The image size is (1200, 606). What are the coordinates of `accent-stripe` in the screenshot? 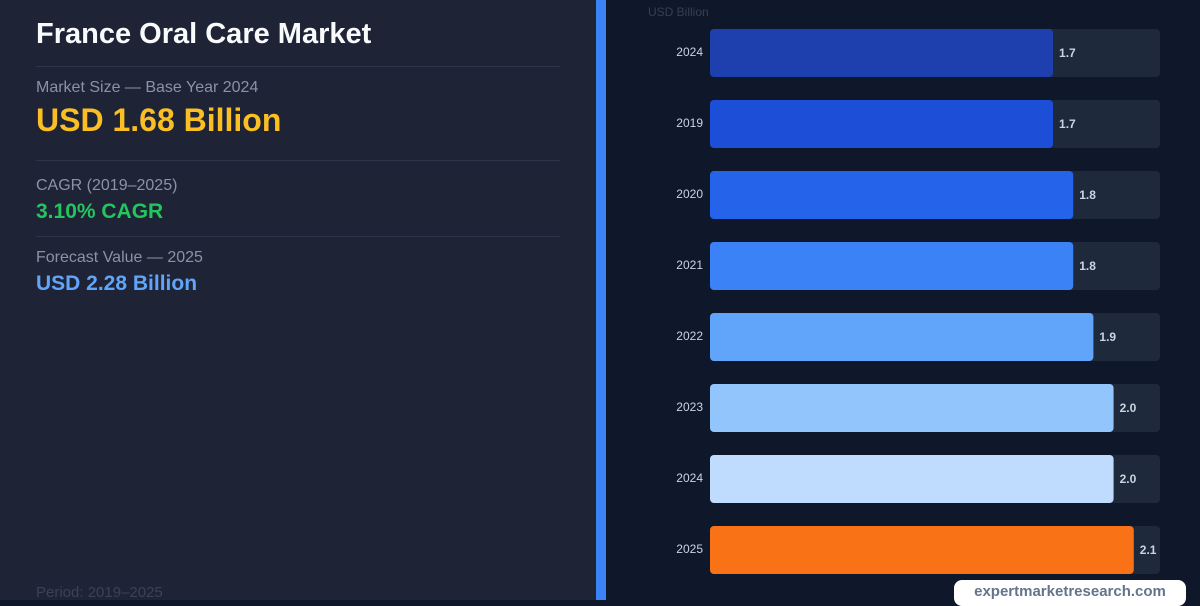 It's located at (601, 300).